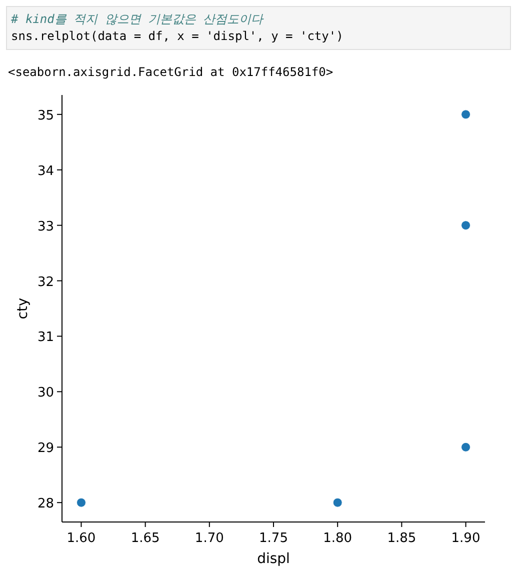 This screenshot has width=521, height=574. Describe the element at coordinates (138, 19) in the screenshot. I see `text: # kind를 적지 않으면 기본값은 산점도이다` at that location.